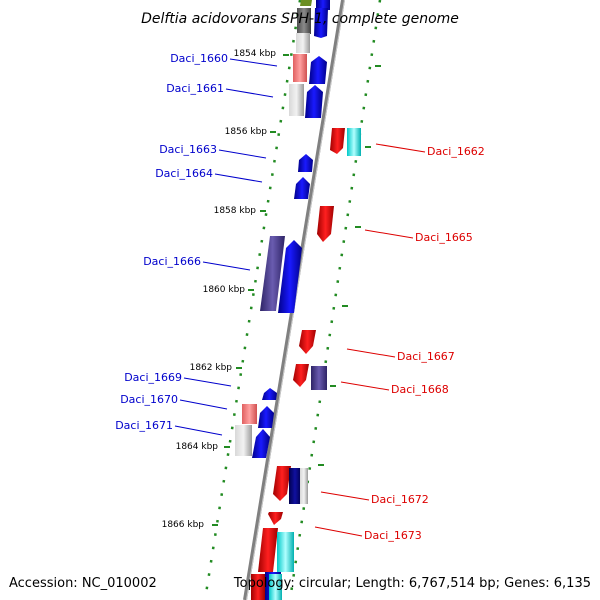 The image size is (600, 600). Describe the element at coordinates (183, 525) in the screenshot. I see `scale-label: 1866 kbp` at that location.